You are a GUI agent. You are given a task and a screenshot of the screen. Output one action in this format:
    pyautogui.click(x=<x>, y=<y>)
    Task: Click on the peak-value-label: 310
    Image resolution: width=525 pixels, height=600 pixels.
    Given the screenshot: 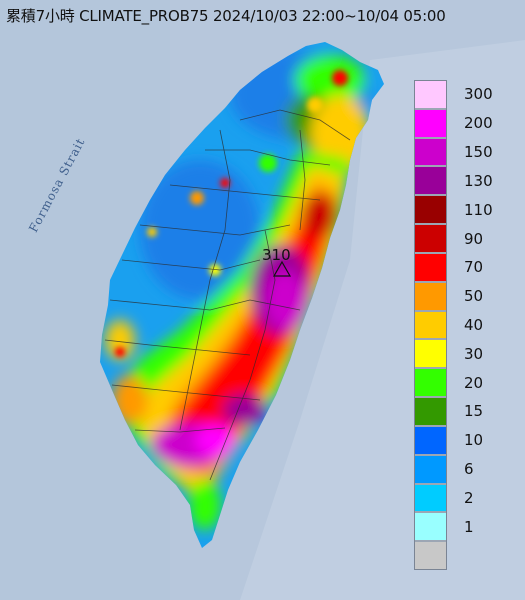 What is the action you would take?
    pyautogui.click(x=276, y=255)
    